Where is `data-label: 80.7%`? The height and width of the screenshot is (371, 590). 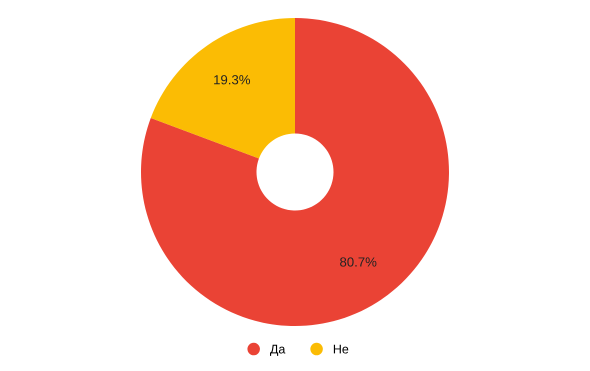 data-label: 80.7% is located at coordinates (358, 262).